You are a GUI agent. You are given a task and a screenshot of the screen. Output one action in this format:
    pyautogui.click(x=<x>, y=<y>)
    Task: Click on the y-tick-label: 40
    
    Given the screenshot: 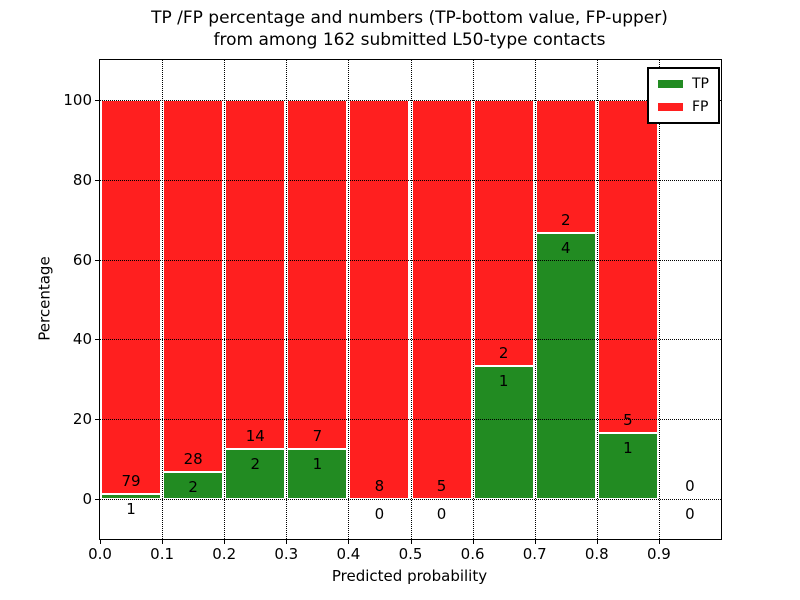 What is the action you would take?
    pyautogui.click(x=82, y=339)
    